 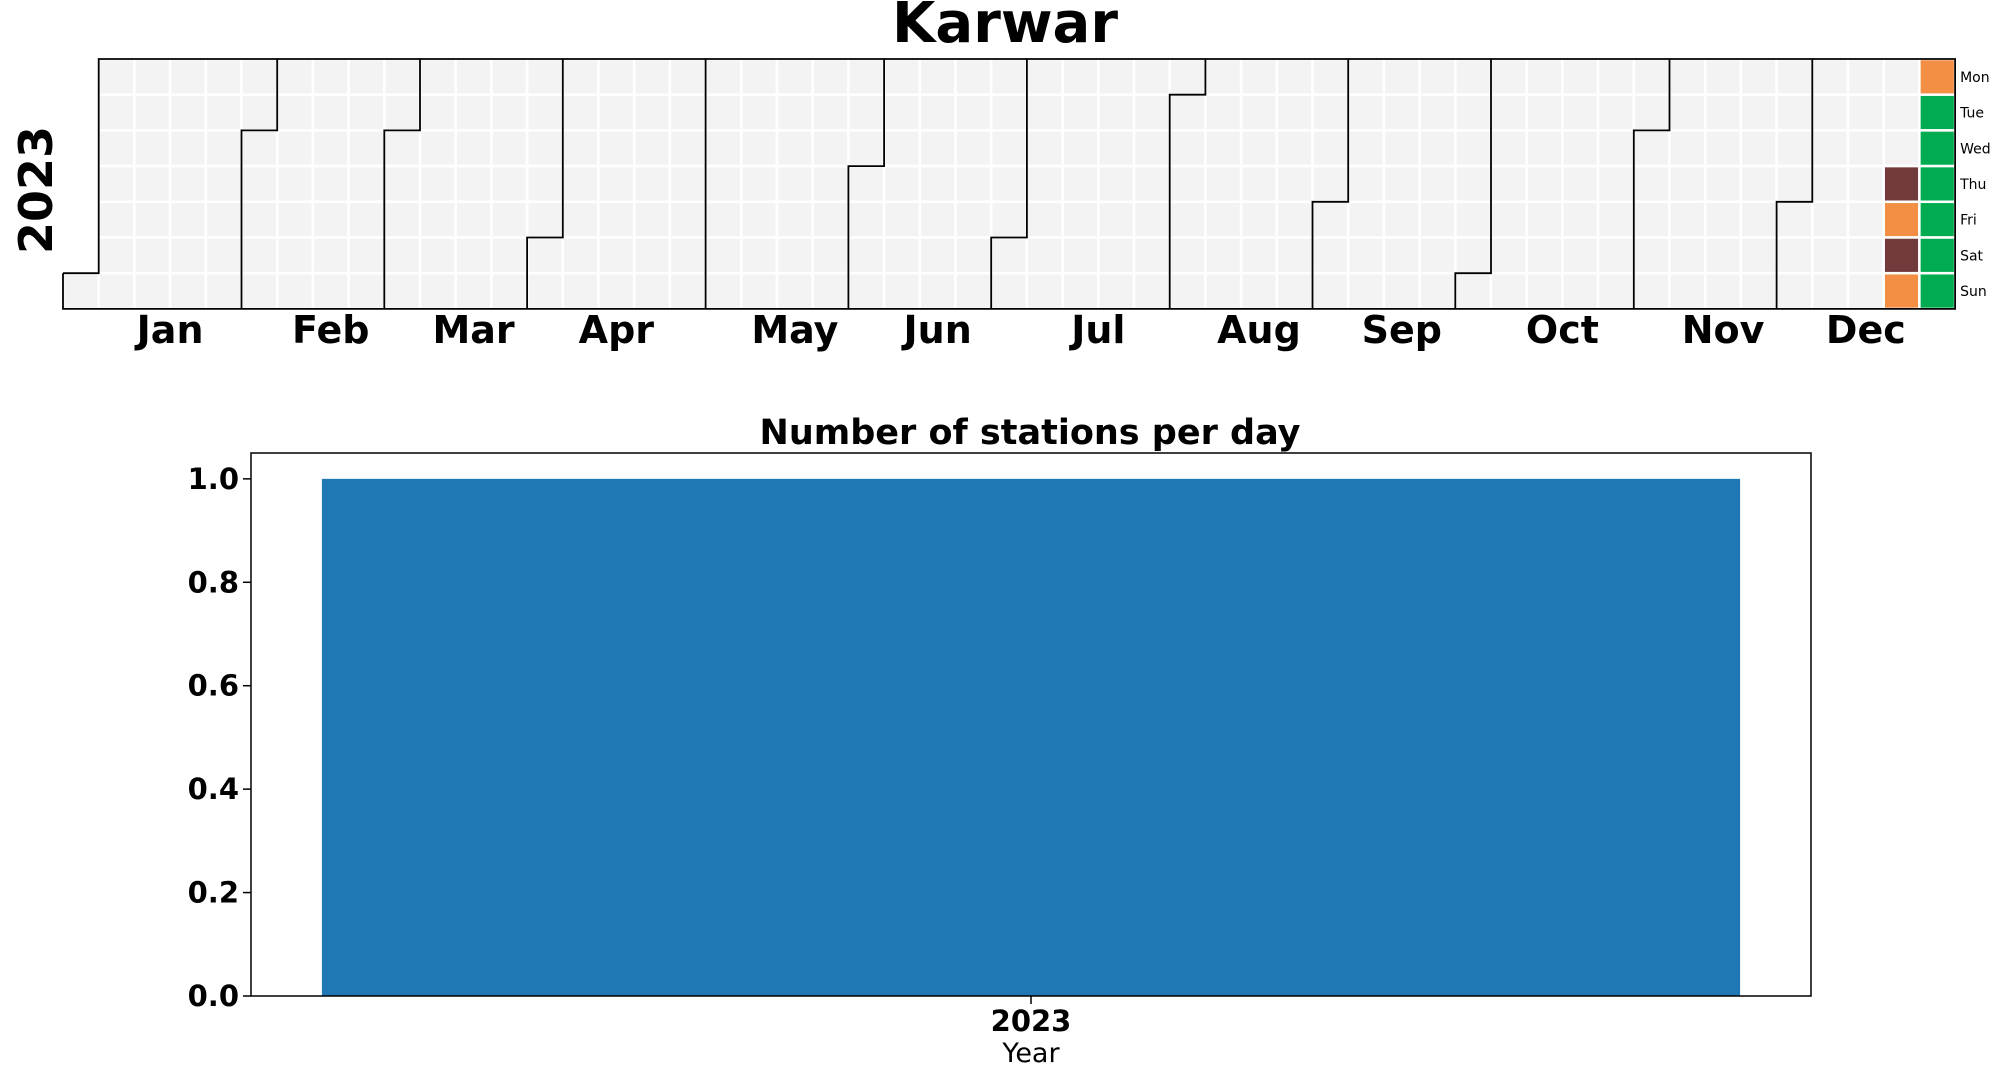 I want to click on weekday-label: Tue, so click(x=1971, y=114).